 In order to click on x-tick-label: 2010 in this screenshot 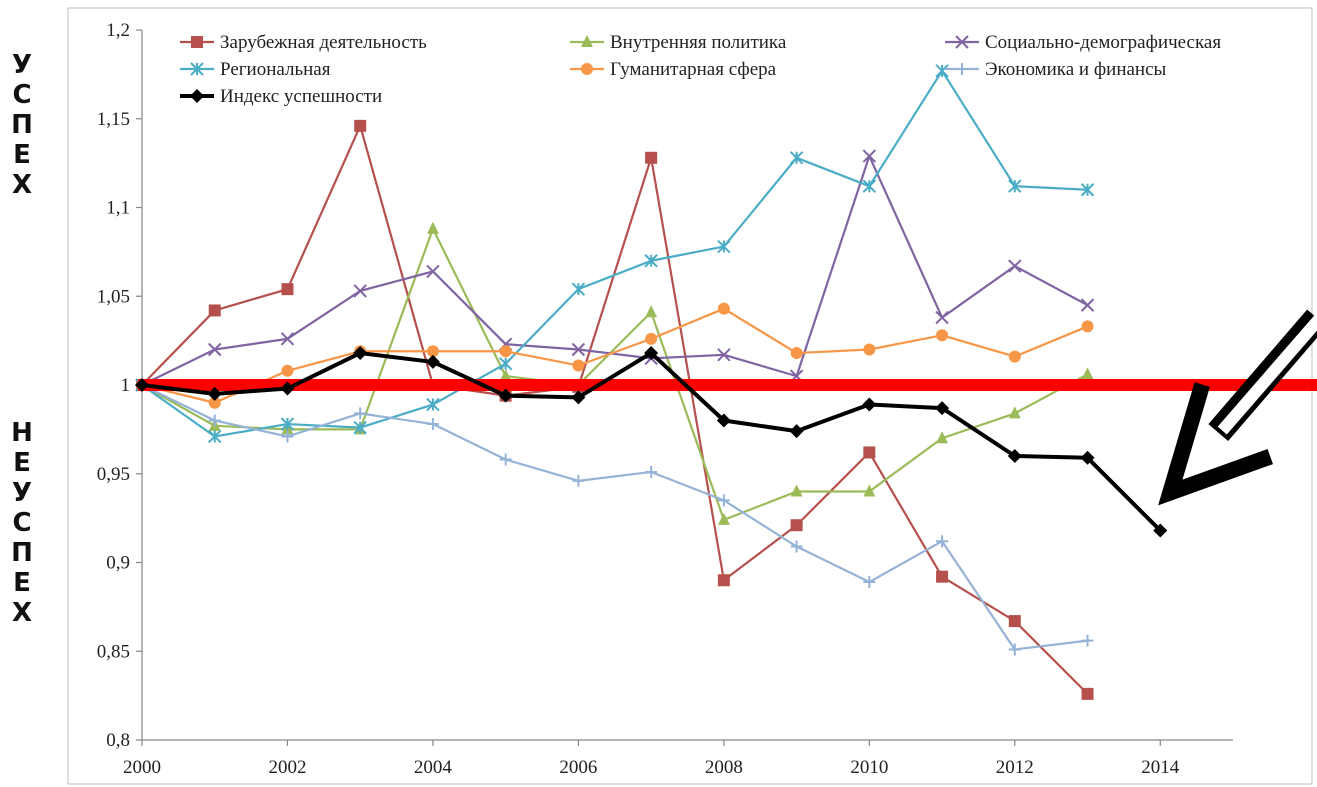, I will do `click(869, 767)`.